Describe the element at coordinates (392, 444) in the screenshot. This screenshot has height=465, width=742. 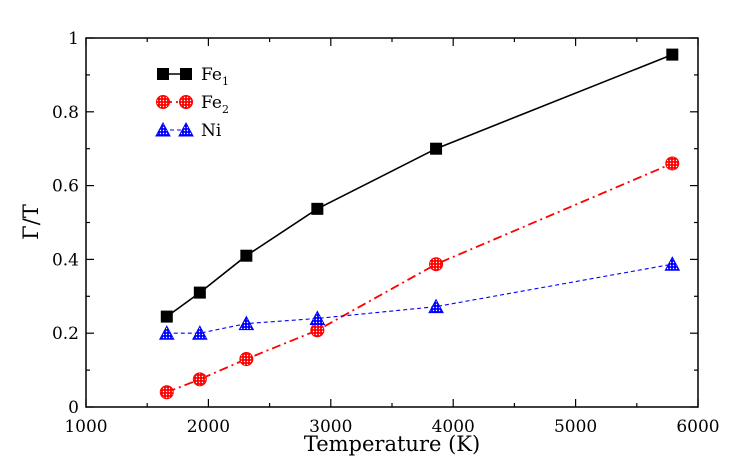
I see `x-axis-title: Temperature (K)` at that location.